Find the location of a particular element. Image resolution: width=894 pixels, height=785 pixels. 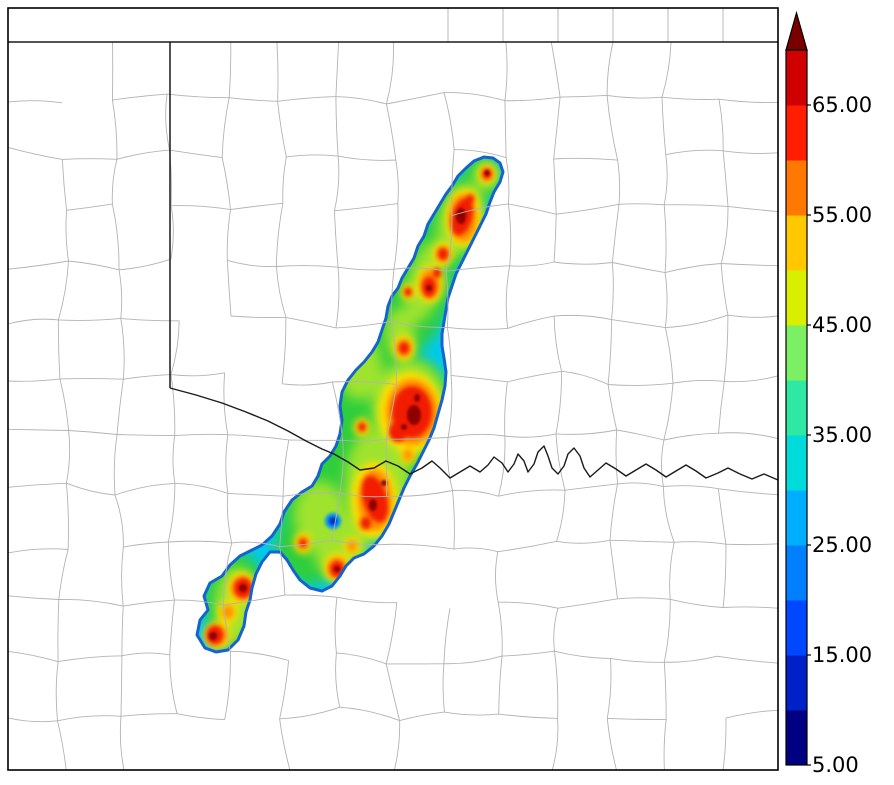

colorbar-tick-label-5: 5.00 is located at coordinates (835, 765).